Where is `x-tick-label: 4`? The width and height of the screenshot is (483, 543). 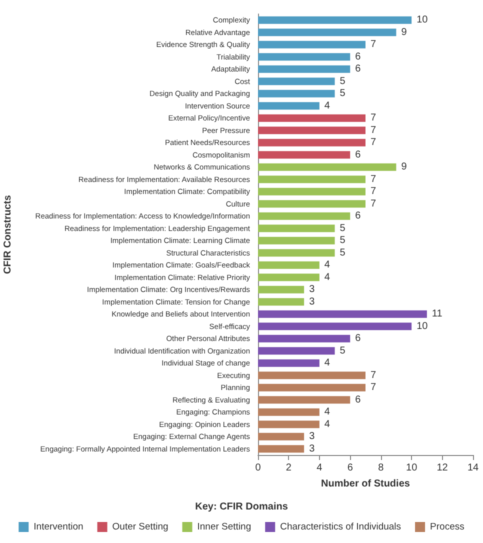 x-tick-label: 4 is located at coordinates (319, 468).